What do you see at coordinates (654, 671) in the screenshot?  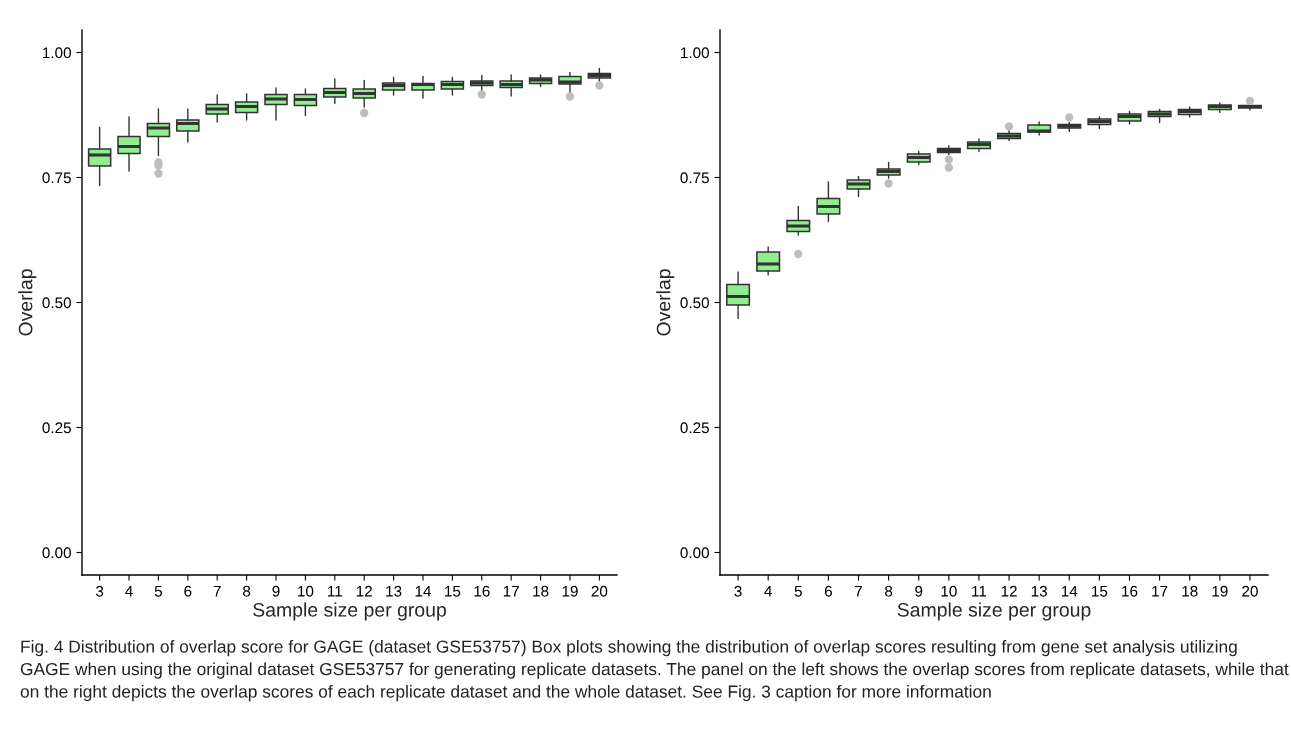 I see `caption: Fig. 4 Distribution of overlap score for GAGE (dataset GSE53757) Box plots showing the distribution of overlap scores resulting from gene set analysis utilizing GAGE when using the original dataset GSE53757 for generating replicate datasets. The panel on the left shows the overlap scores from replicate datasets, while that on the right depicts the overlap scores of each replicate dataset and the whole dataset. See Fig. 3 caption for more information` at bounding box center [654, 671].